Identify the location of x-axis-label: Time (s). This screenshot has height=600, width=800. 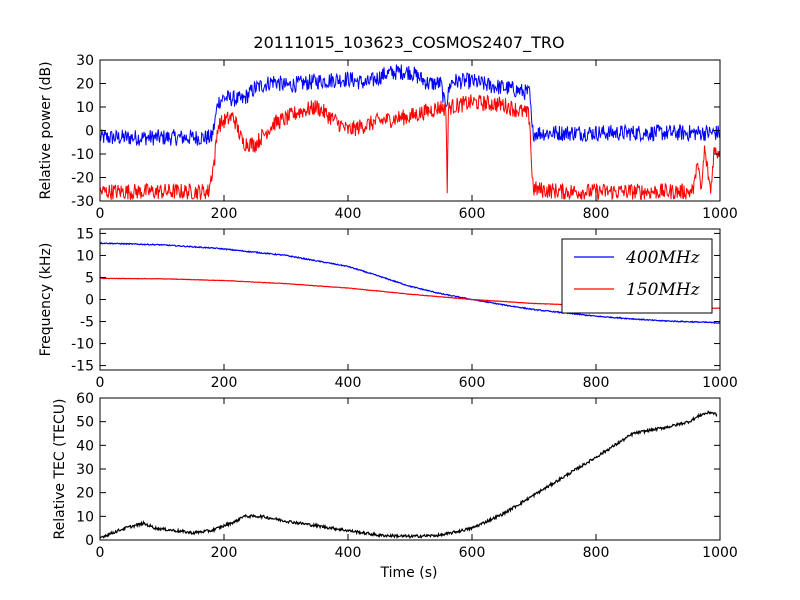
(409, 573).